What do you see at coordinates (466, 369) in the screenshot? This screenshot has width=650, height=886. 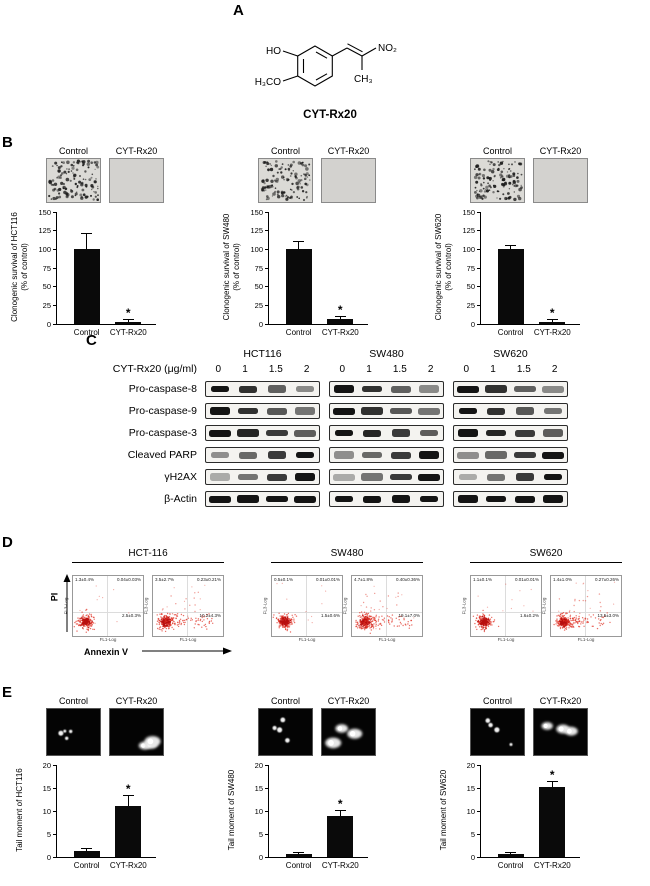 I see `dose-value: 0` at bounding box center [466, 369].